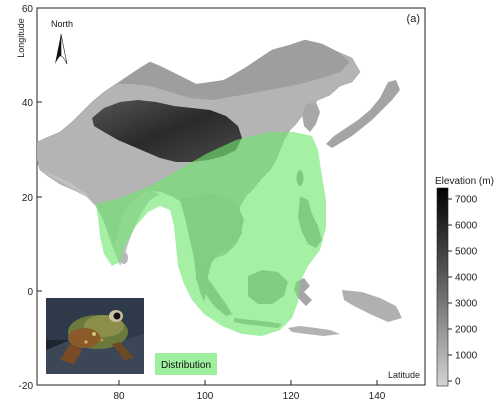 Image resolution: width=500 pixels, height=413 pixels. I want to click on distribution-legend: Distribution, so click(186, 364).